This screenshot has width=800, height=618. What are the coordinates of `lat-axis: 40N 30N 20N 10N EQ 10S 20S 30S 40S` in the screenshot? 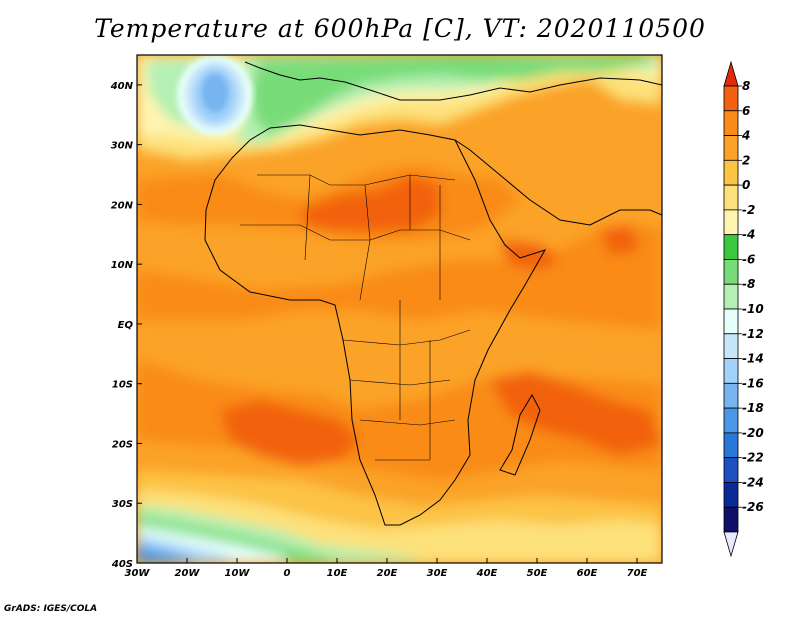 It's located at (126, 325).